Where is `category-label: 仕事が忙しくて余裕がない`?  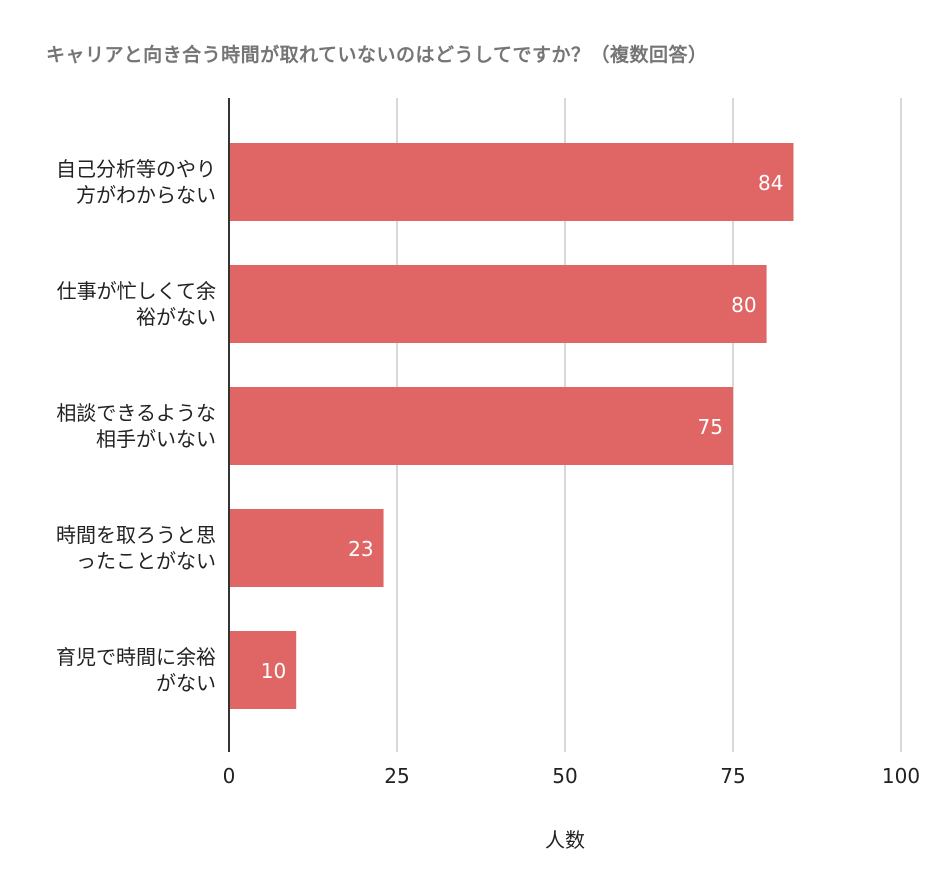
category-label: 仕事が忙しくて余裕がない is located at coordinates (136, 304).